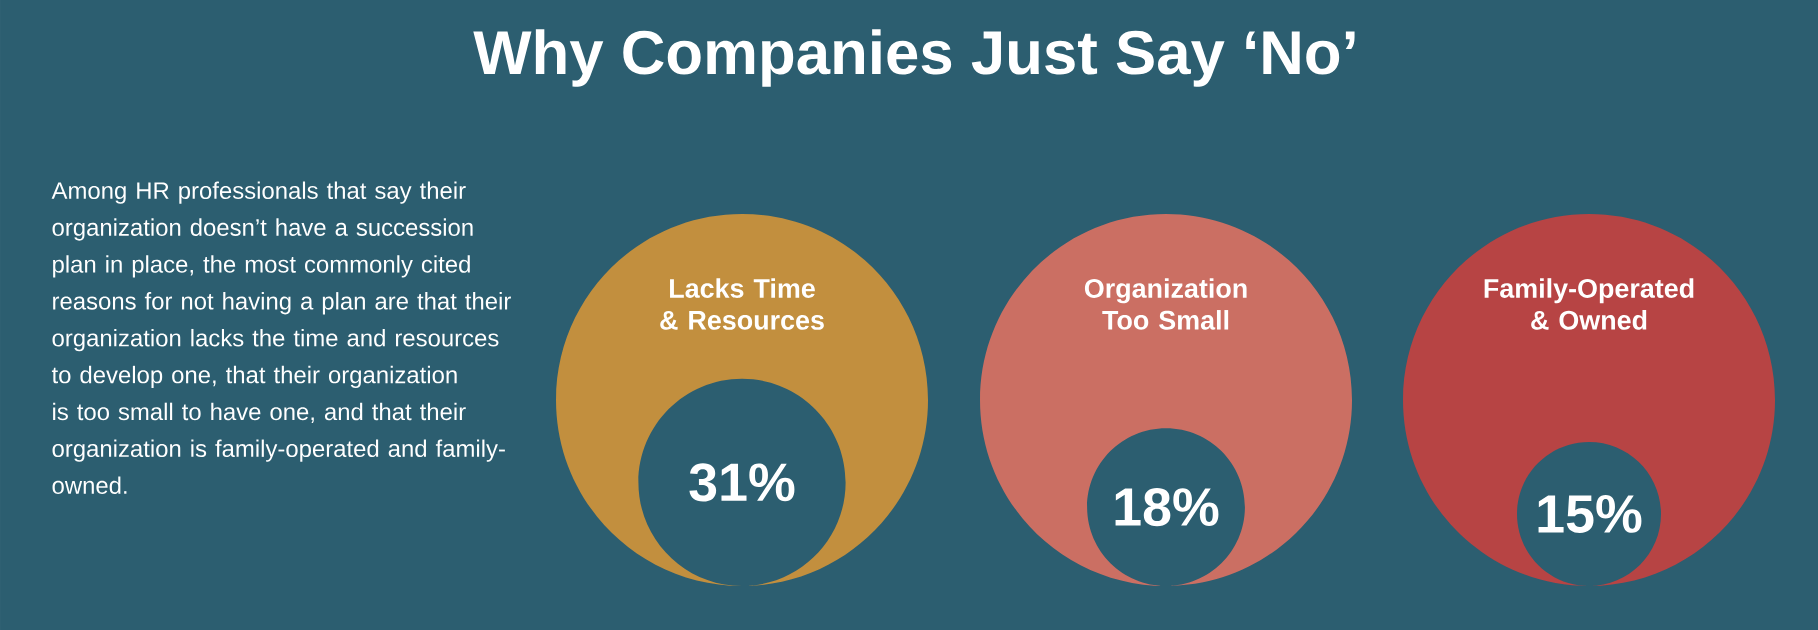  I want to click on category-label: Organization Too Small, so click(1165, 304).